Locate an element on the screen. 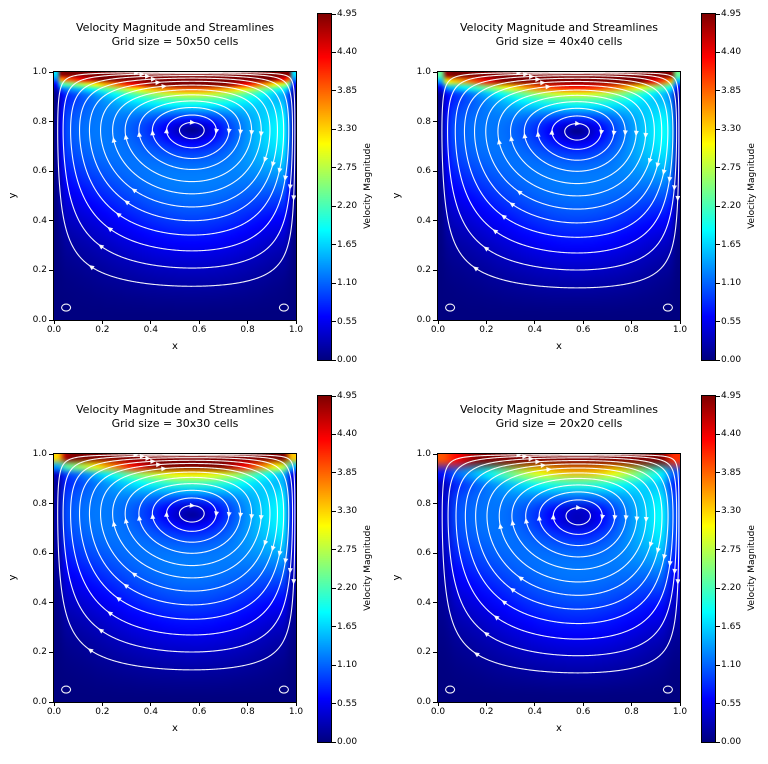 The width and height of the screenshot is (768, 764). x-tick-label: 1.0 is located at coordinates (296, 330).